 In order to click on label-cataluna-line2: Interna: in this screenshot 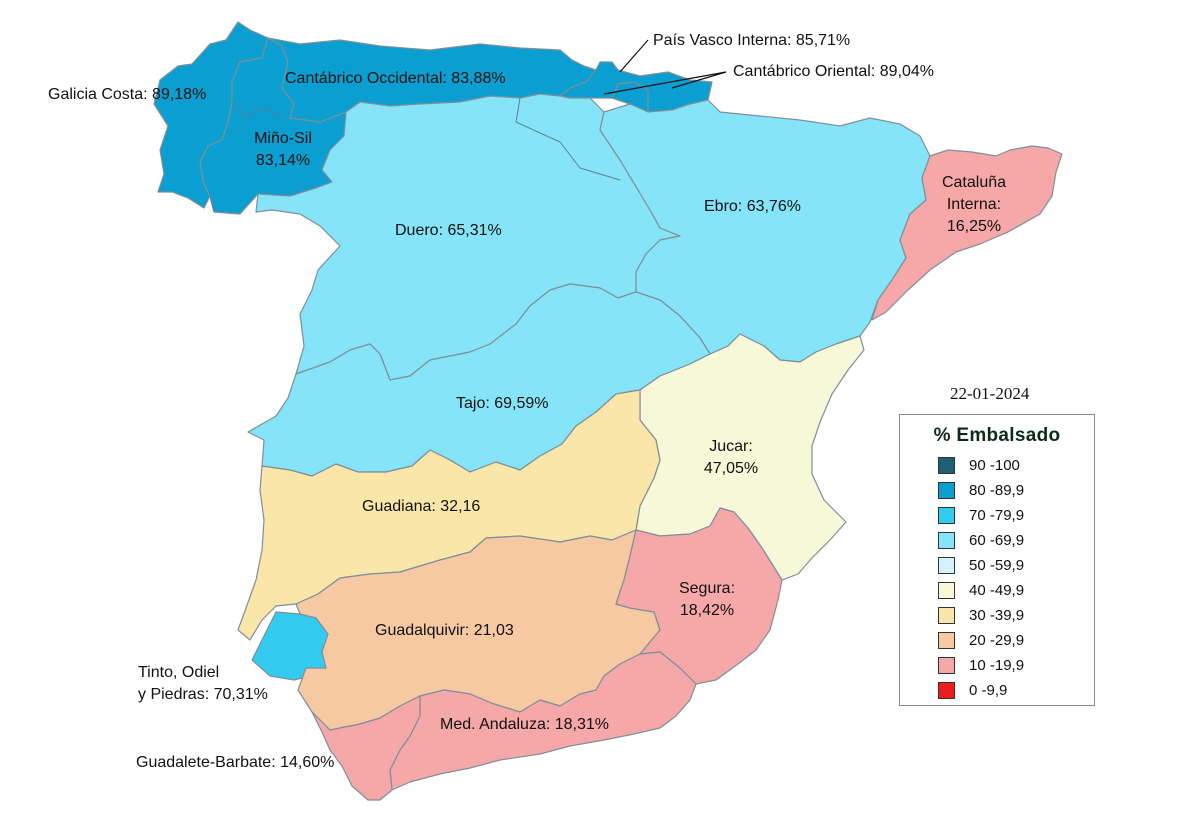, I will do `click(974, 204)`.